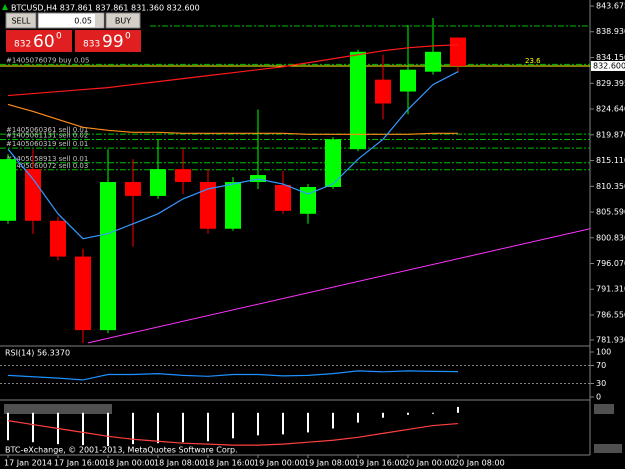 This screenshot has width=625, height=469. What do you see at coordinates (279, 463) in the screenshot?
I see `x-tick-label: 19 Jan 00:00` at bounding box center [279, 463].